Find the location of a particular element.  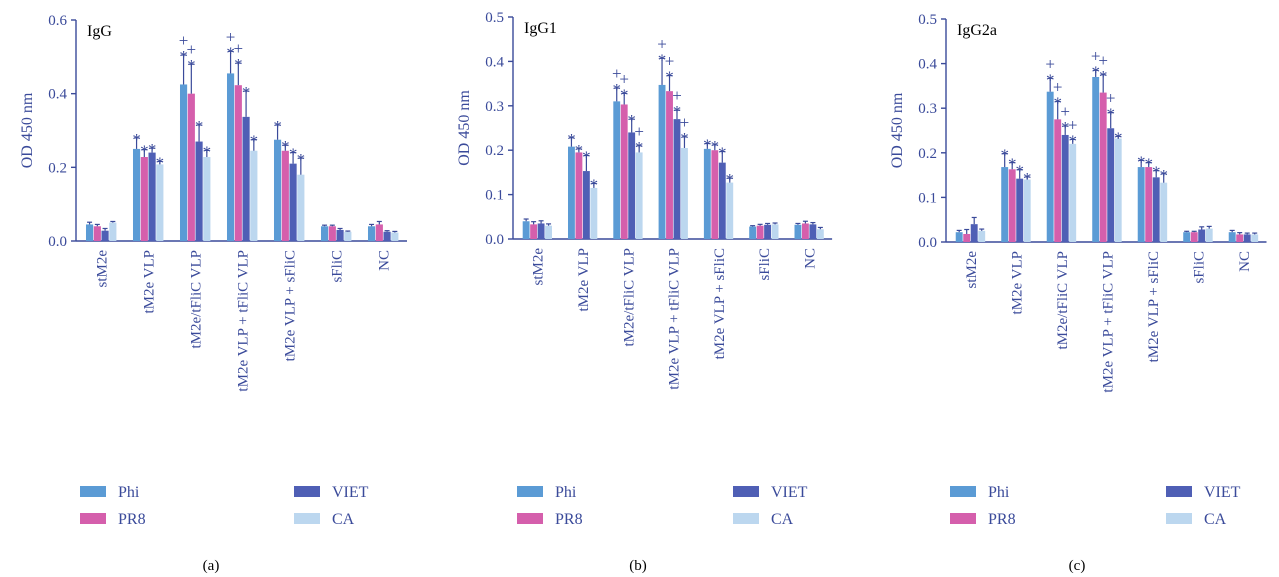

y-tick-label: 0.1 is located at coordinates (927, 198).